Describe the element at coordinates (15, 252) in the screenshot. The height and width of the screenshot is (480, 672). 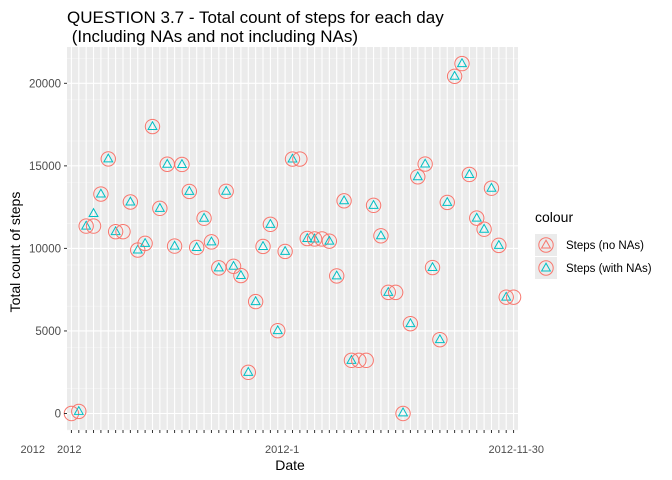
I see `y-axis-title: Total count of steps` at that location.